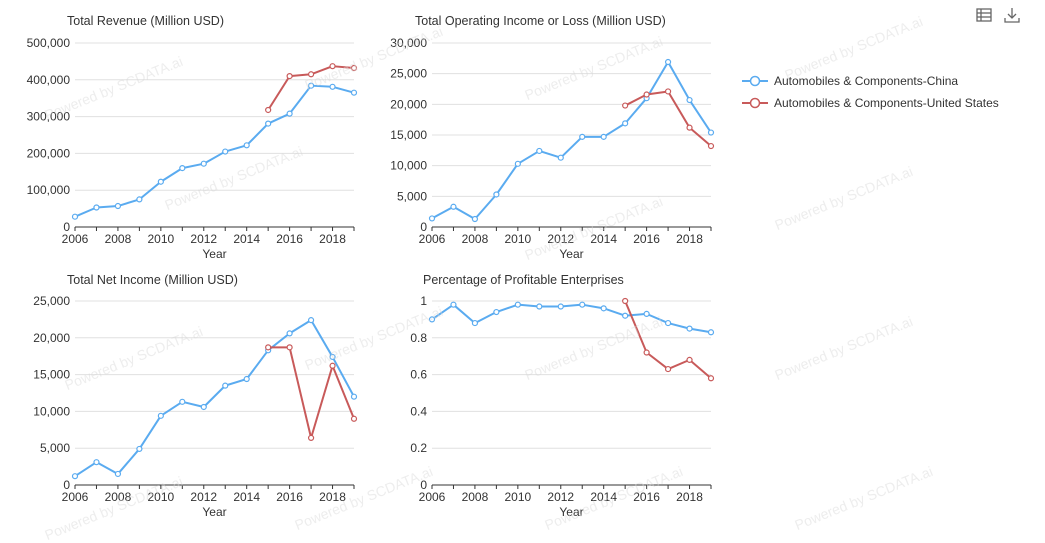 The height and width of the screenshot is (543, 1045). What do you see at coordinates (984, 15) in the screenshot?
I see `data-table-icon` at bounding box center [984, 15].